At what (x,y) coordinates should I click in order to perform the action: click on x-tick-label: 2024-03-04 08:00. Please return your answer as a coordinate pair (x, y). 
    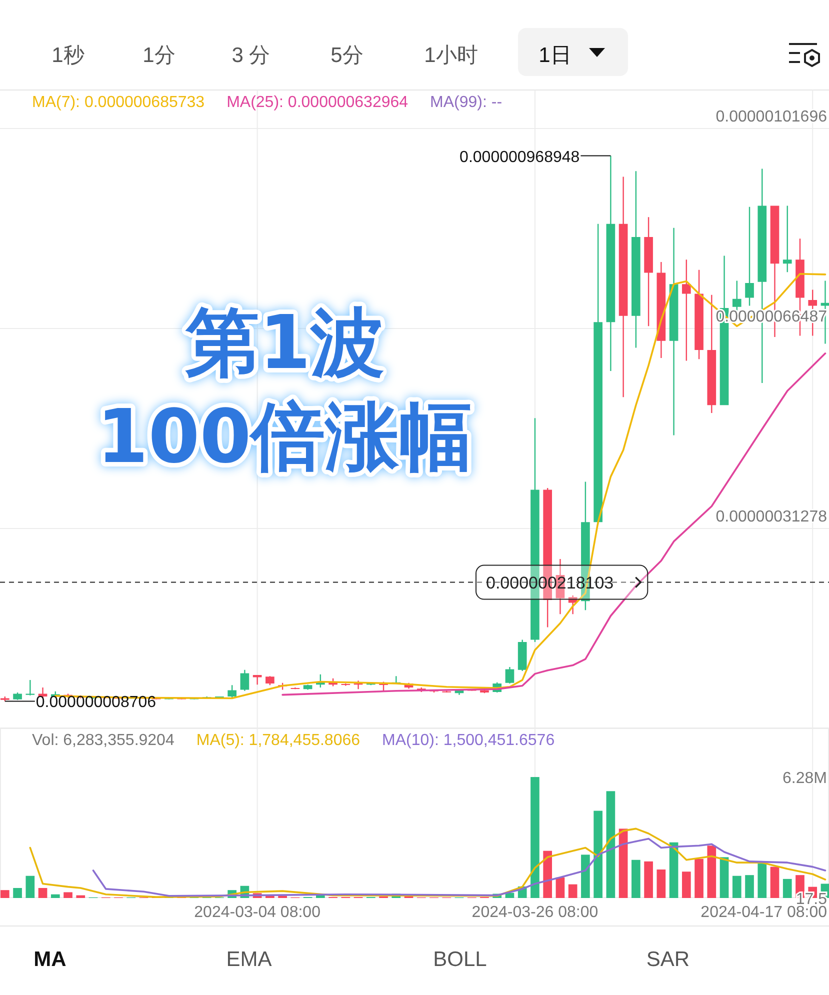
    Looking at the image, I should click on (257, 912).